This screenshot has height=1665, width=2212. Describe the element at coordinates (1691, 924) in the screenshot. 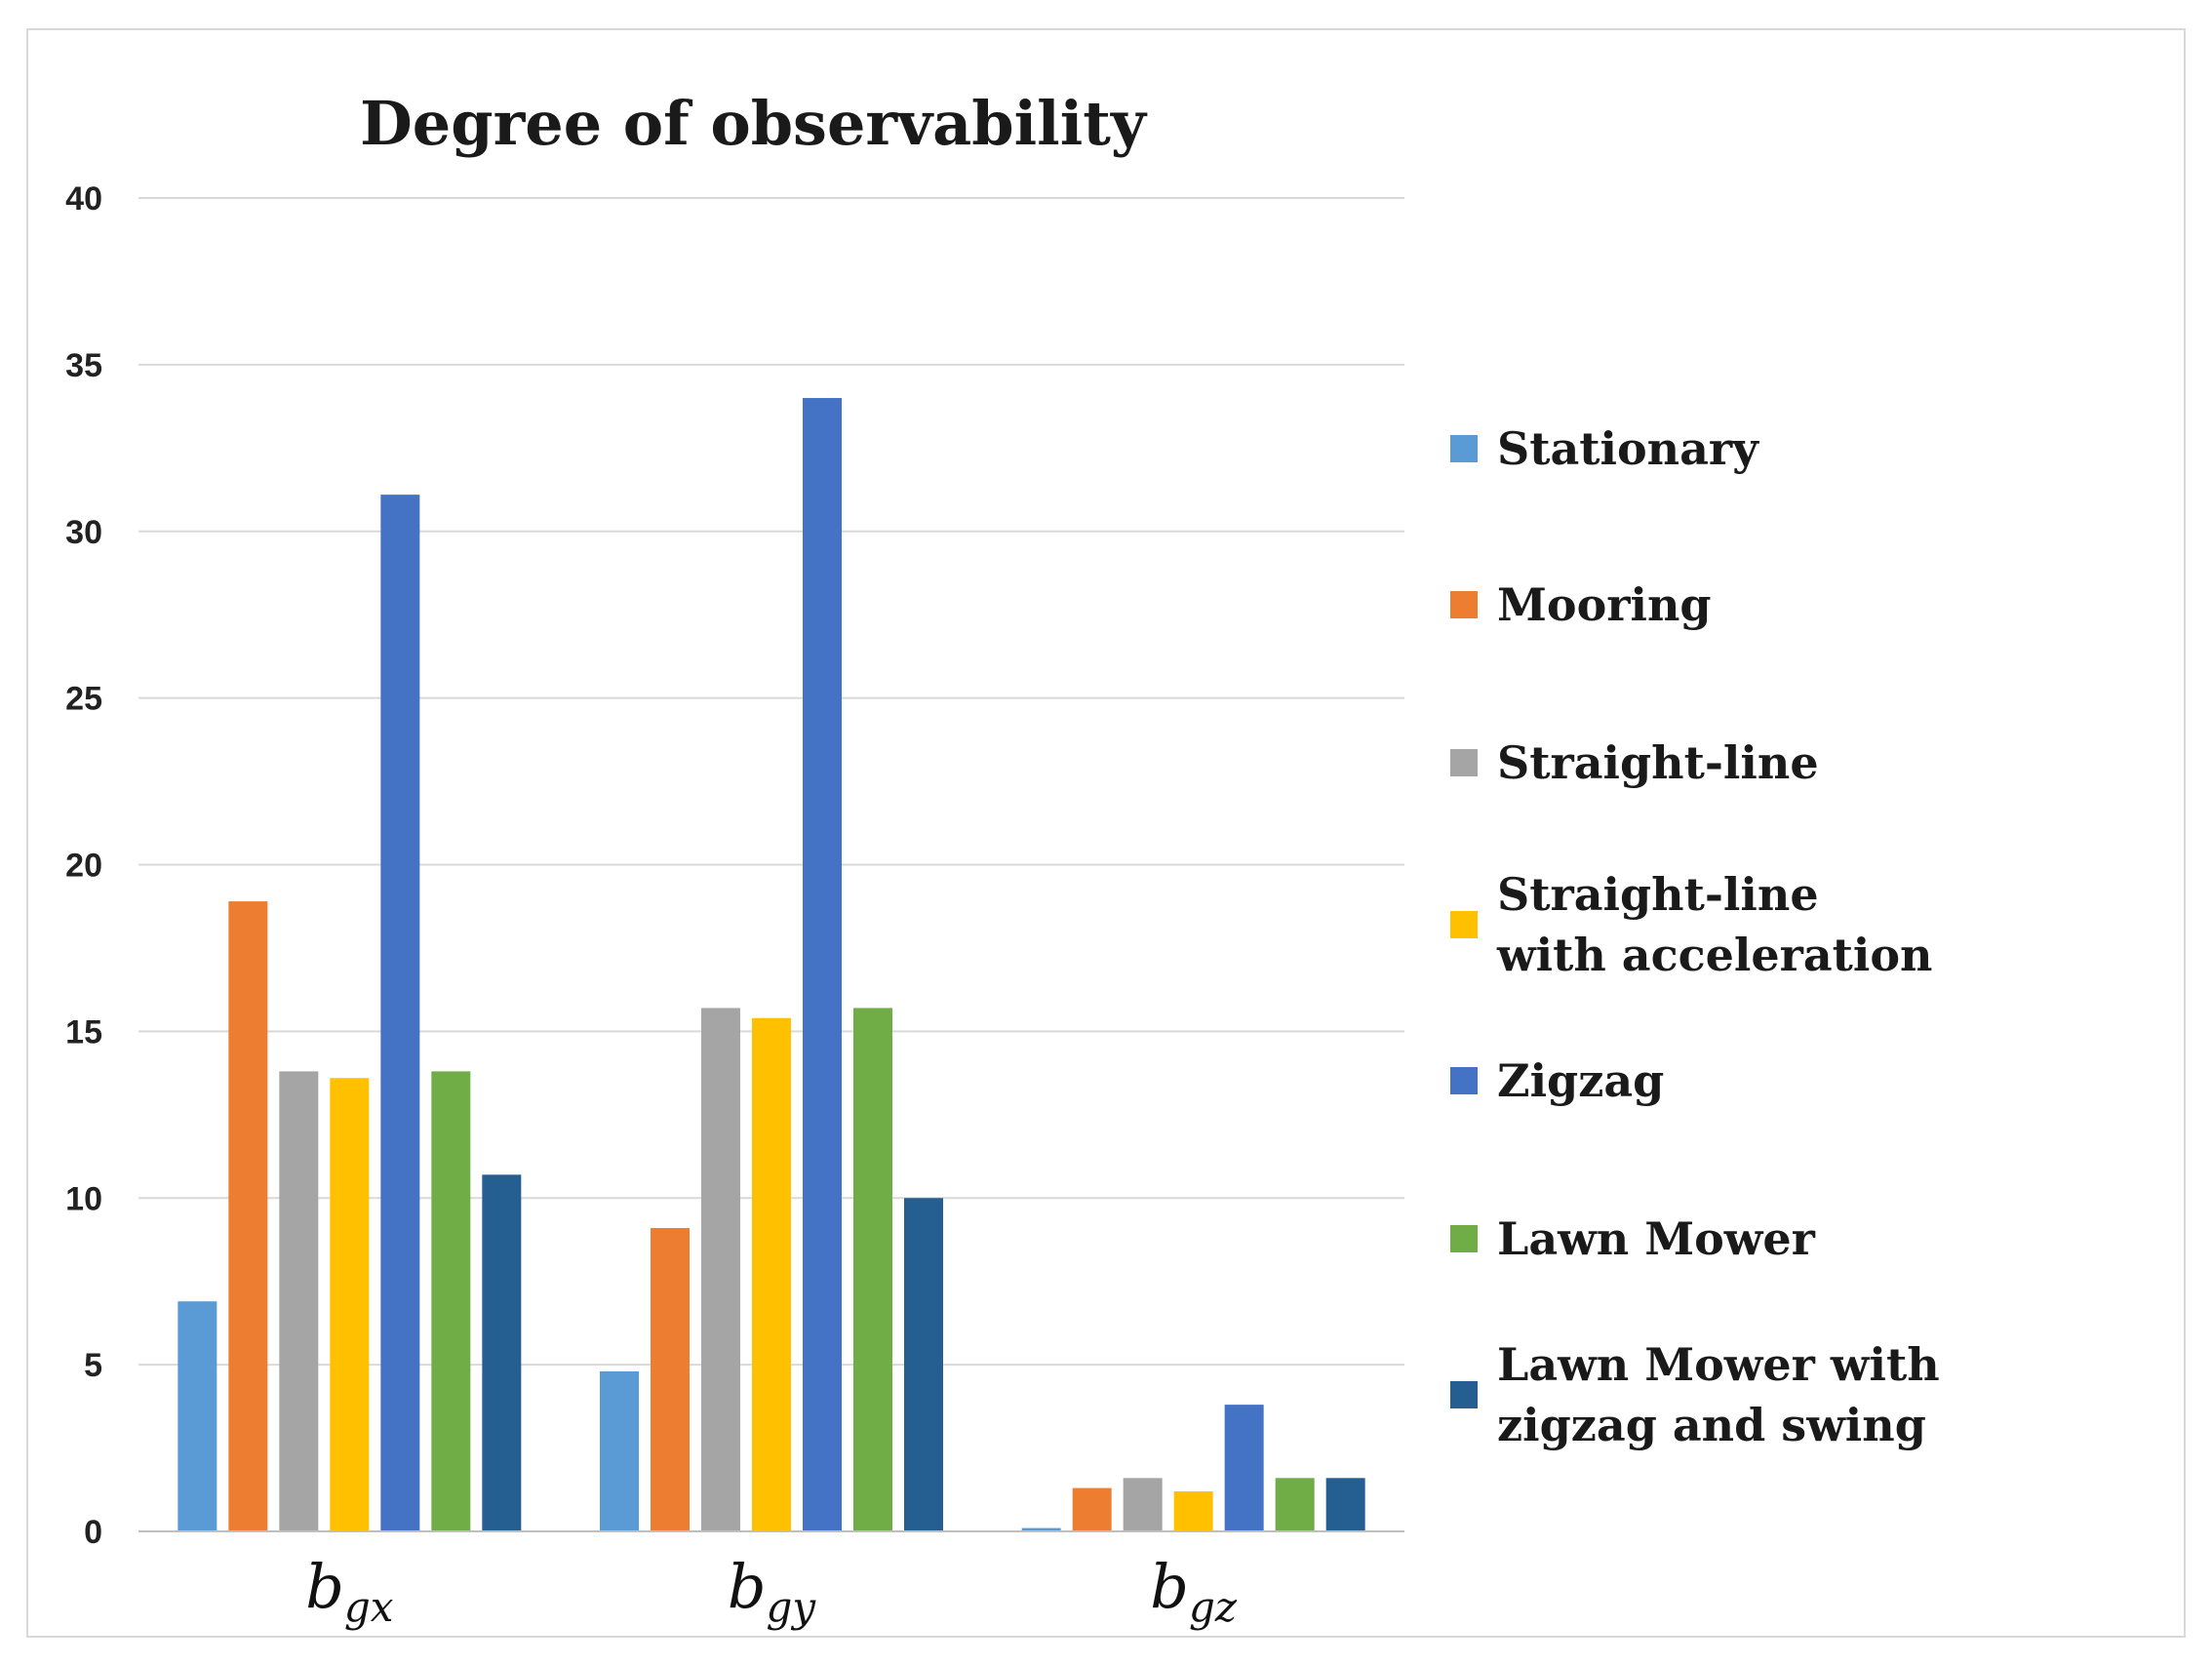

I see `legend-item: Straight-line with acceleration` at that location.